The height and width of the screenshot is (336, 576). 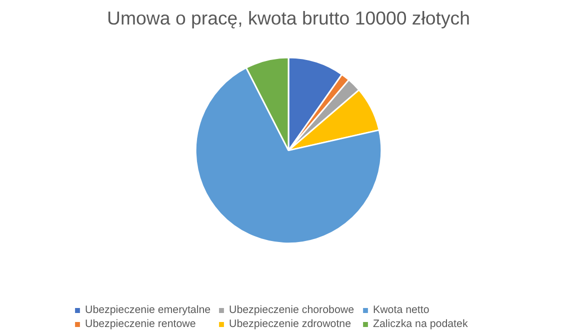 I want to click on legend-label: Ubezpieczenie rentowe, so click(x=141, y=324).